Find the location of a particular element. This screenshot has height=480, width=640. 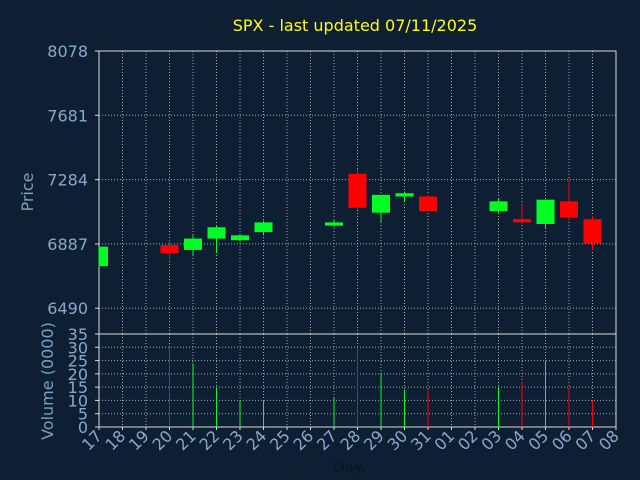

volume-tick-label: 15 is located at coordinates (78, 387).